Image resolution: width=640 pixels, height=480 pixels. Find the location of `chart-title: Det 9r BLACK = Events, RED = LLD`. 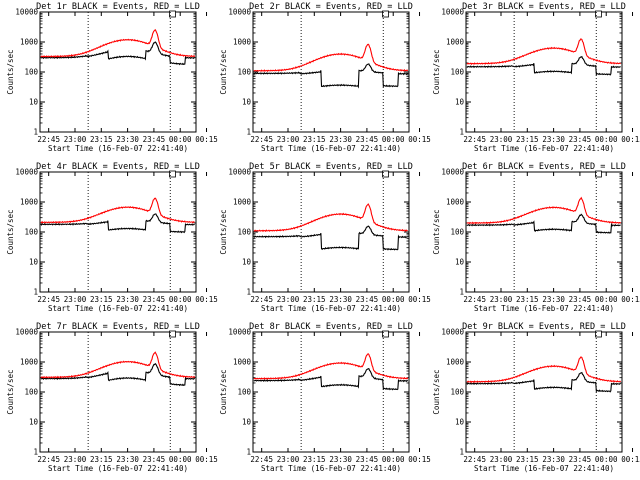

chart-title: Det 9r BLACK = Events, RED = LLD is located at coordinates (544, 327).